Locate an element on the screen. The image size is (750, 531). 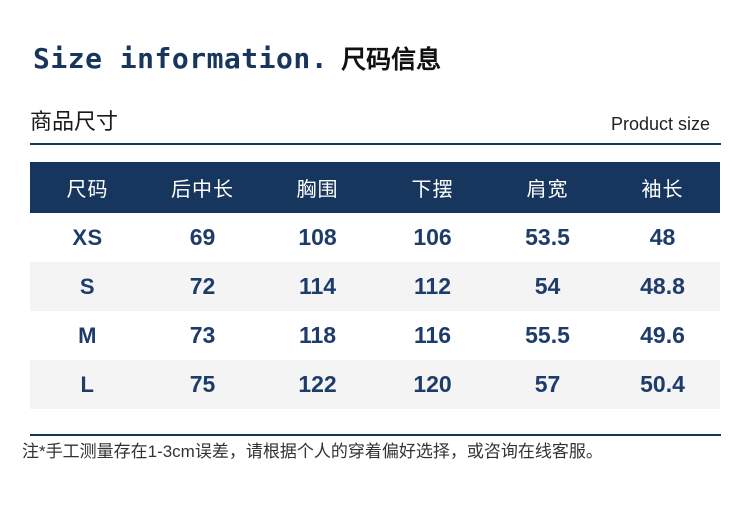
value-back-length: 72 is located at coordinates (202, 286).